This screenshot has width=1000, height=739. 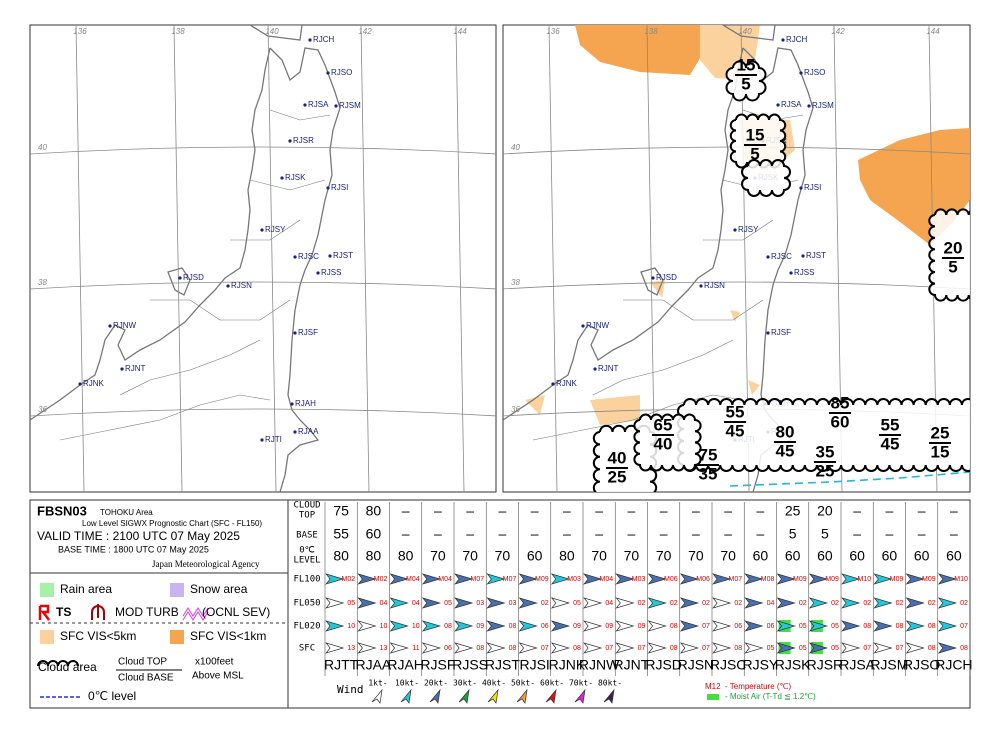 I want to click on temperature: 11, so click(x=415, y=648).